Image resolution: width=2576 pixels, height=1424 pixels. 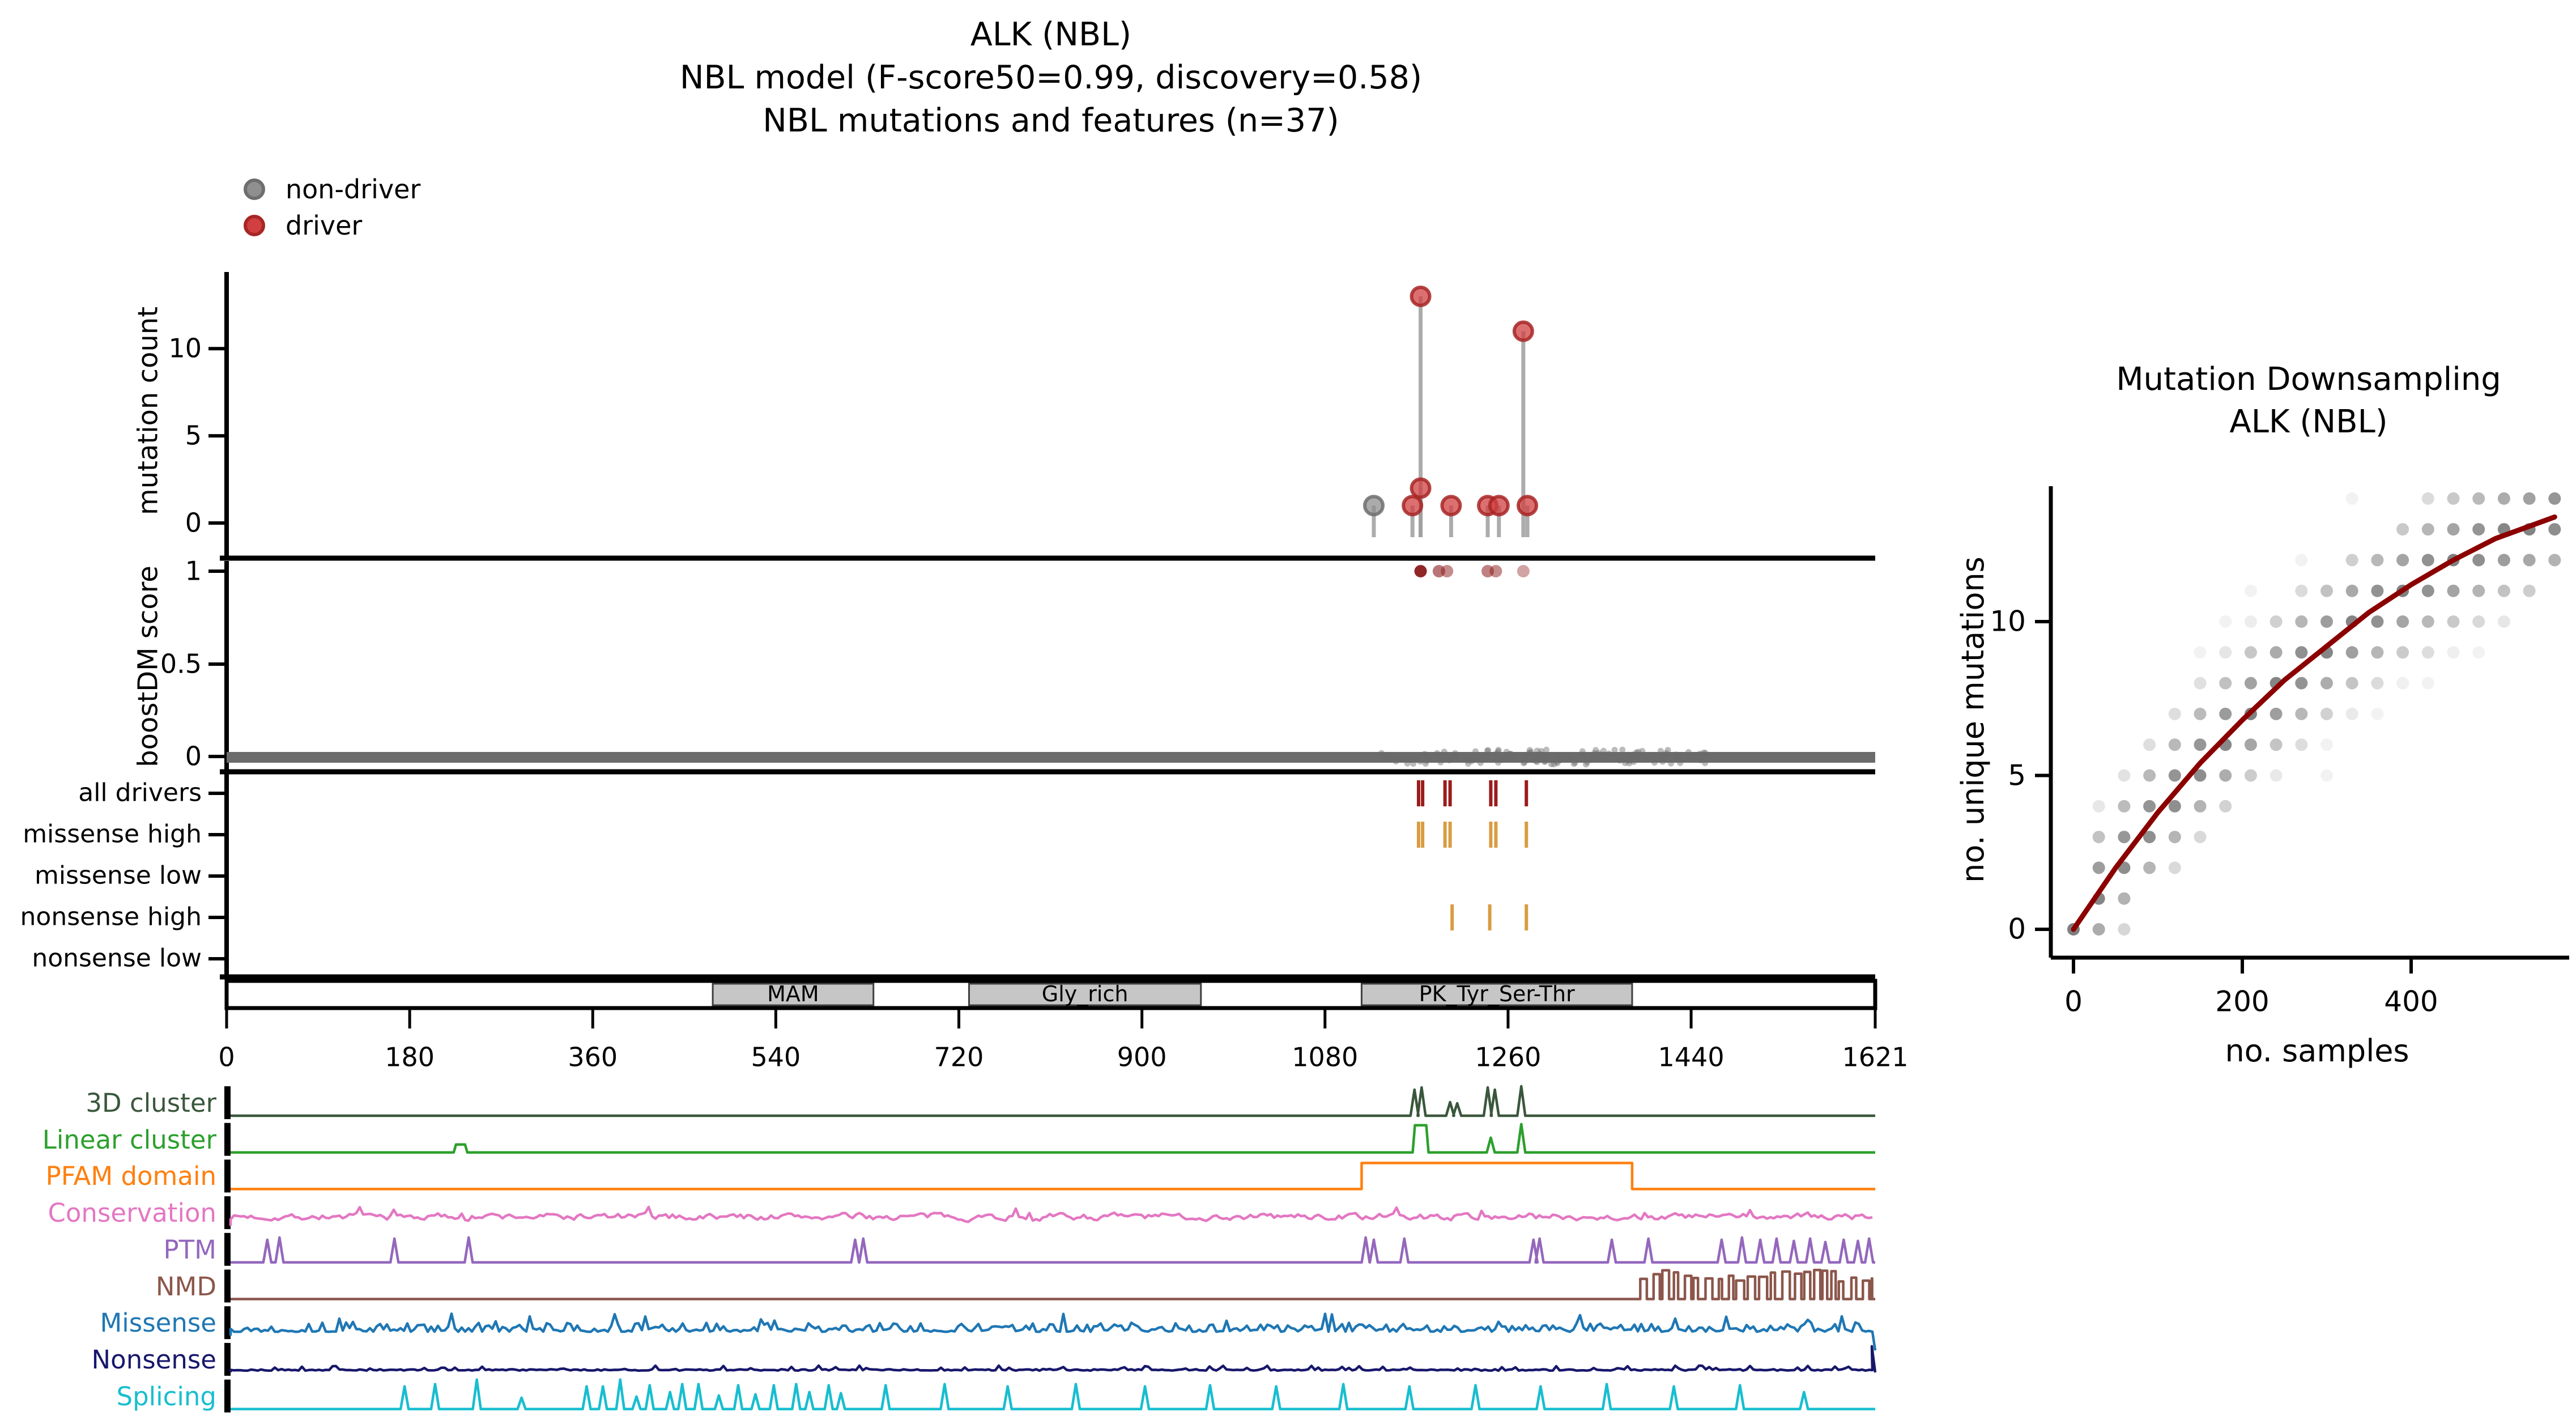 I want to click on feature-label-3D-cluster: 3D cluster, so click(x=151, y=1103).